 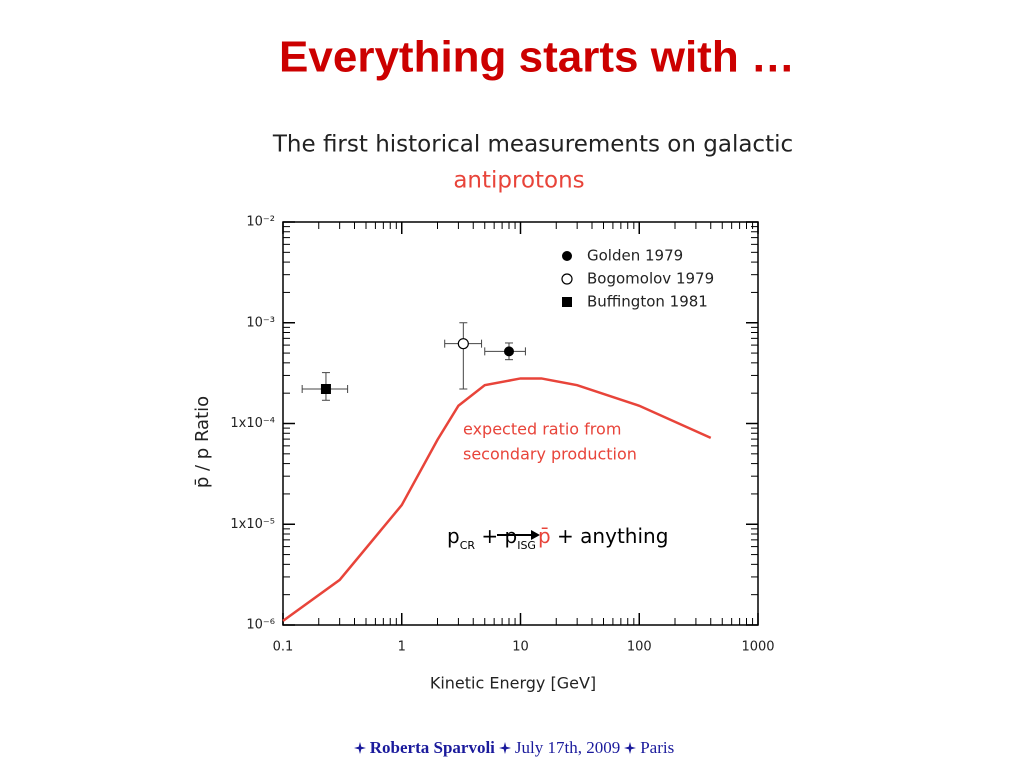 What do you see at coordinates (260, 625) in the screenshot?
I see `y-tick-label: 10⁻⁶` at bounding box center [260, 625].